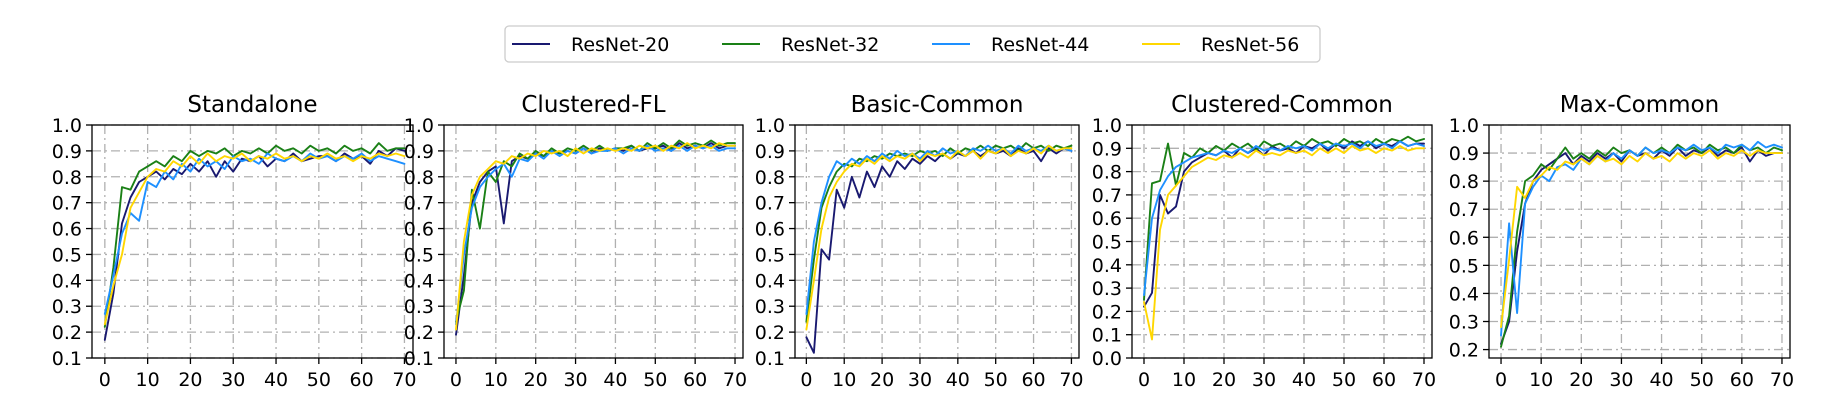 The height and width of the screenshot is (409, 1831). Describe the element at coordinates (830, 45) in the screenshot. I see `legend-entry-2: ResNet-32` at that location.